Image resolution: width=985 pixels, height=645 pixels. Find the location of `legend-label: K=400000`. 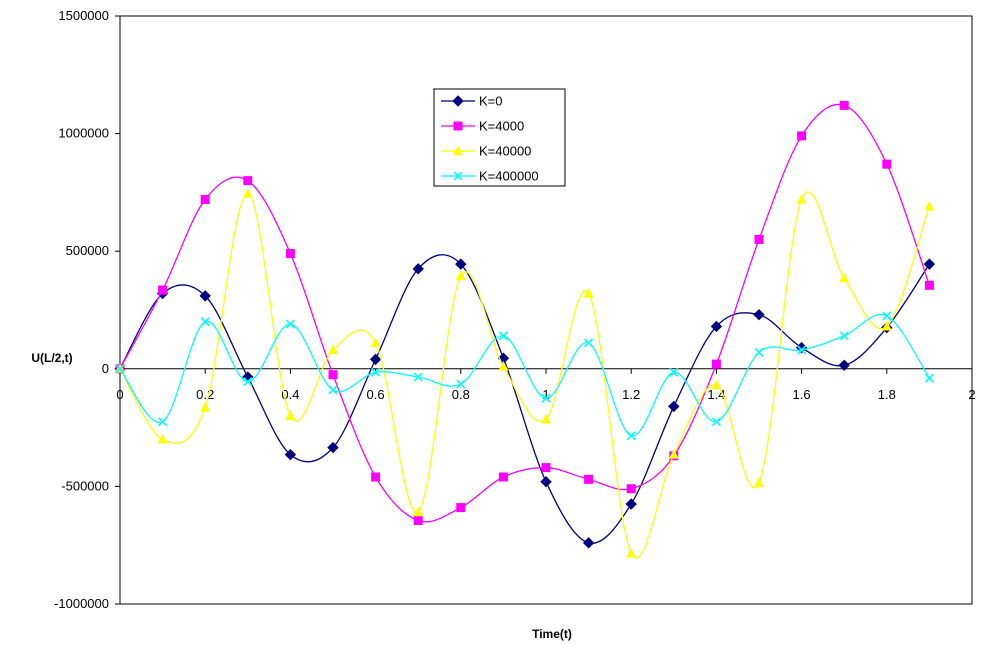

legend-label: K=400000 is located at coordinates (509, 176).